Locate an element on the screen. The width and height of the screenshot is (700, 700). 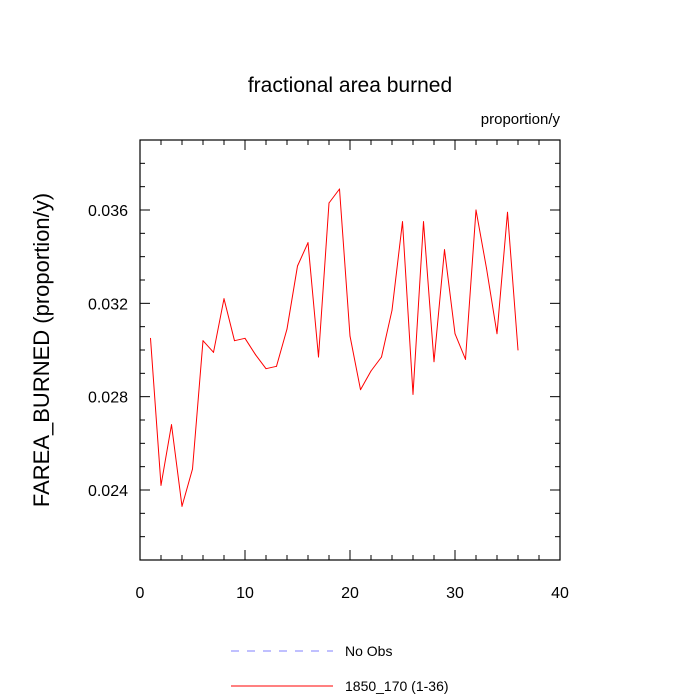
units-label: proportion/y is located at coordinates (521, 119).